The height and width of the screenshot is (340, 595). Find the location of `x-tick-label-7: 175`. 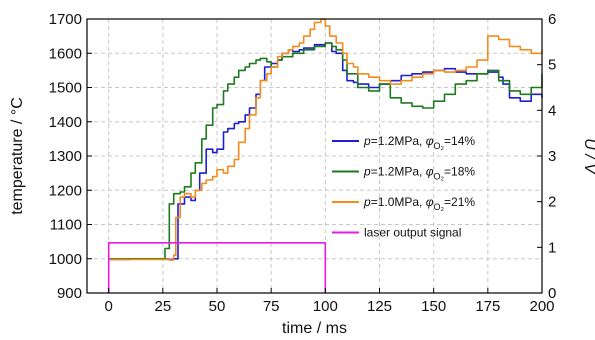

x-tick-label-7: 175 is located at coordinates (487, 306).